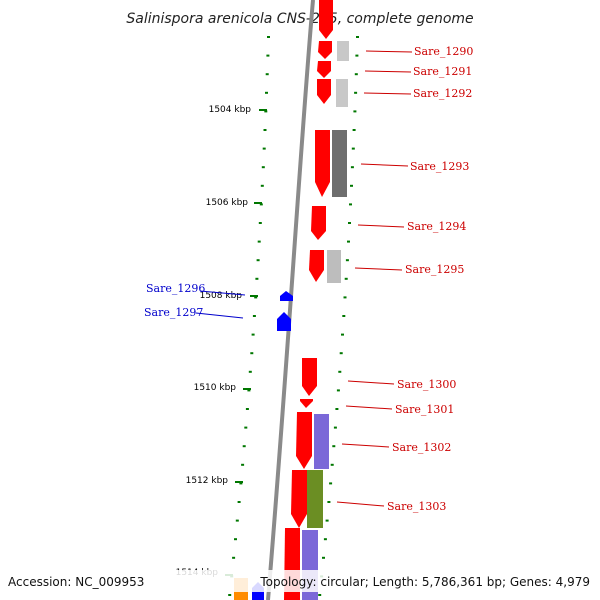 This screenshot has width=600, height=600. Describe the element at coordinates (439, 166) in the screenshot. I see `gene-label-sare-1293: Sare_1293` at that location.